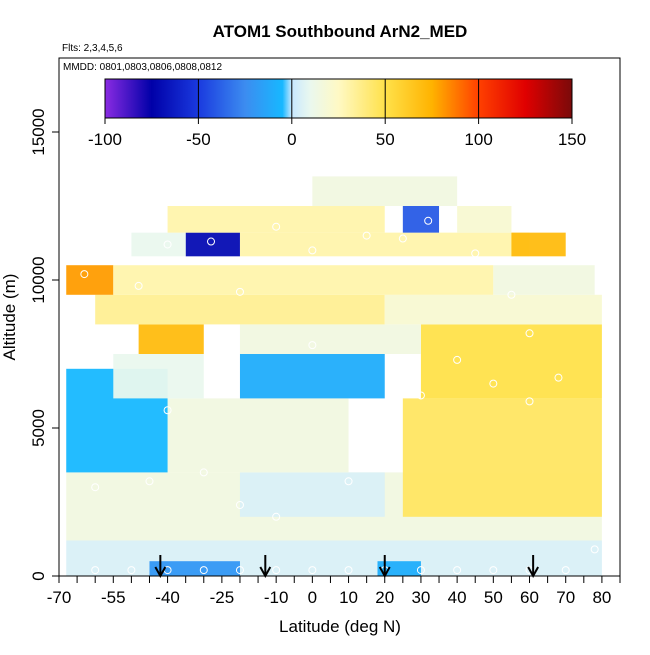  What do you see at coordinates (565, 597) in the screenshot?
I see `x-tick-label: 70` at bounding box center [565, 597].